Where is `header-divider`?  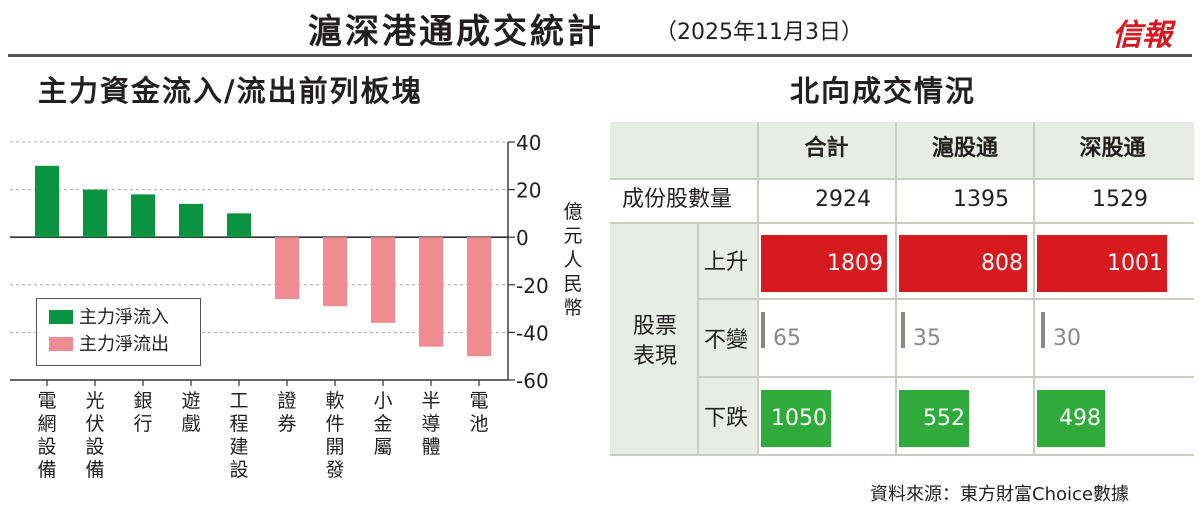
header-divider is located at coordinates (600, 55).